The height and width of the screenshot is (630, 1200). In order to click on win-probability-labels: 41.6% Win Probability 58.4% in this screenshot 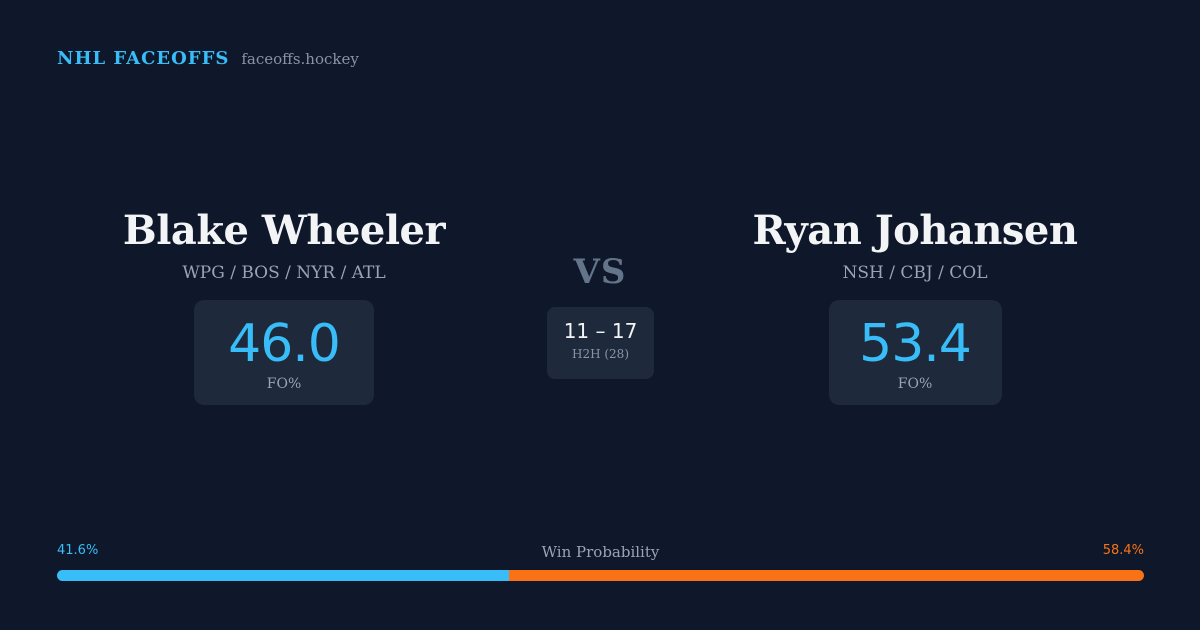, I will do `click(600, 553)`.